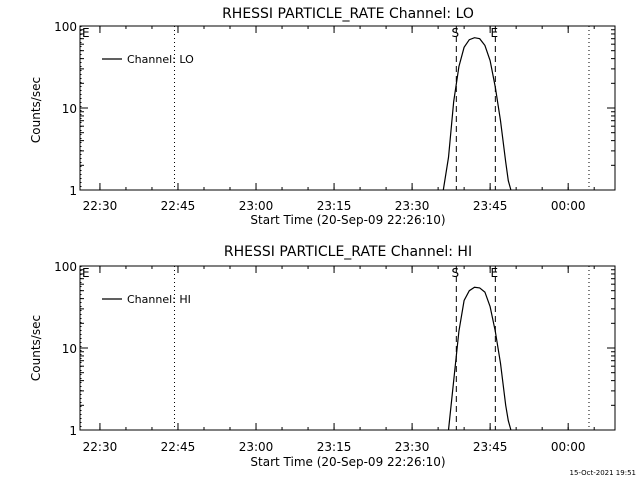  I want to click on lo-x-tick-label: 23:00, so click(256, 206).